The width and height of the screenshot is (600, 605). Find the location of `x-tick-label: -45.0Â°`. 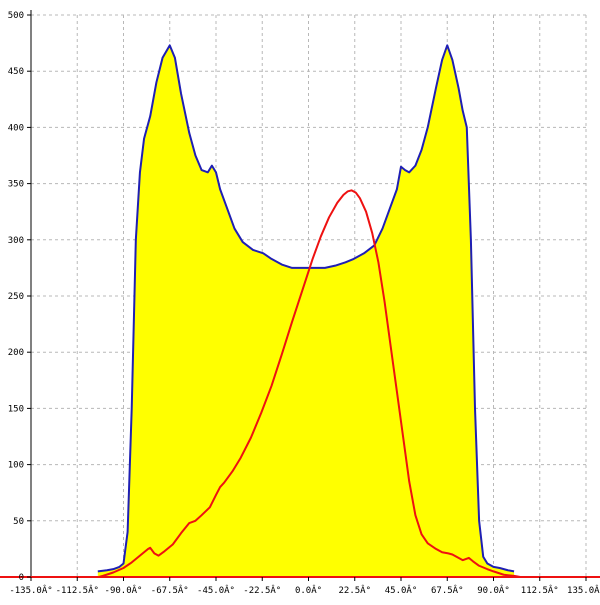

x-tick-label: -45.0Â° is located at coordinates (216, 590).